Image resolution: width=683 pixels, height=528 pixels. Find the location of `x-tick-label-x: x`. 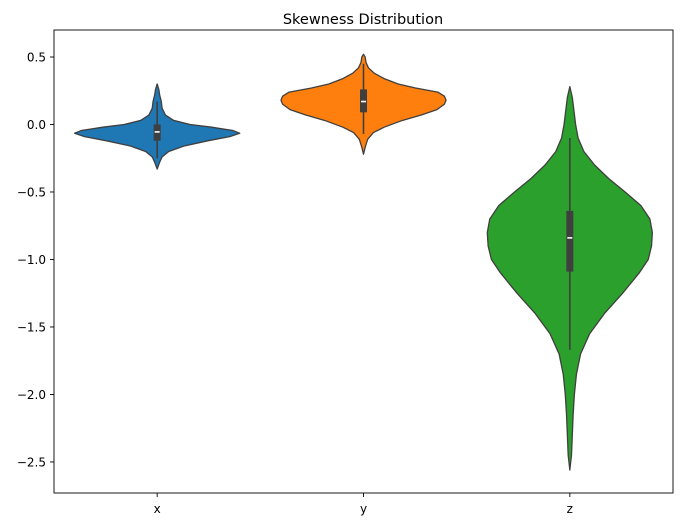

x-tick-label-x: x is located at coordinates (157, 509).